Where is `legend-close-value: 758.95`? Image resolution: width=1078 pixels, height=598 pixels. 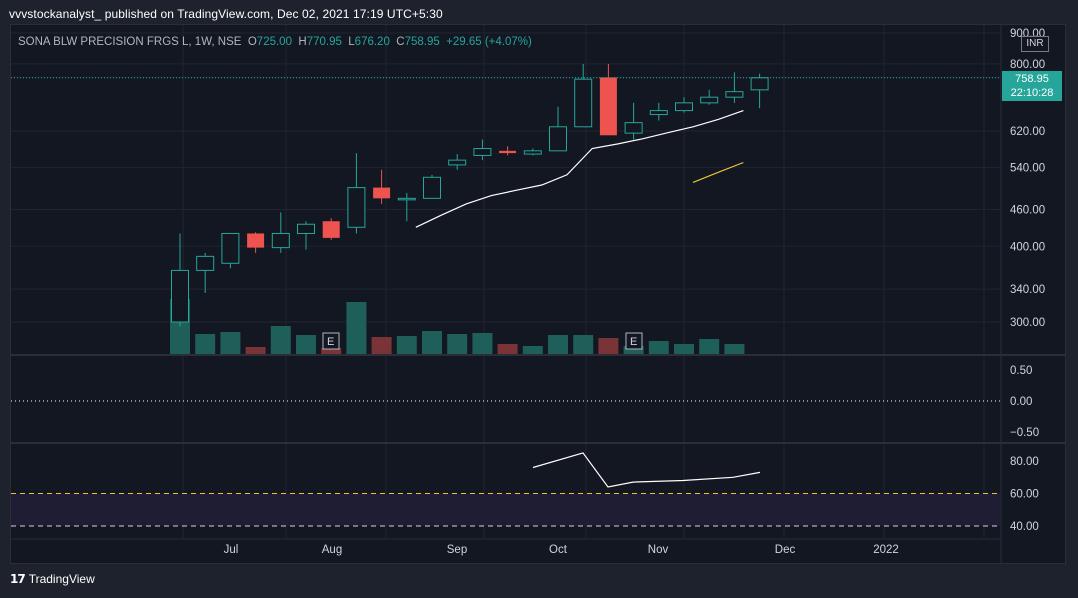 legend-close-value: 758.95 is located at coordinates (422, 42).